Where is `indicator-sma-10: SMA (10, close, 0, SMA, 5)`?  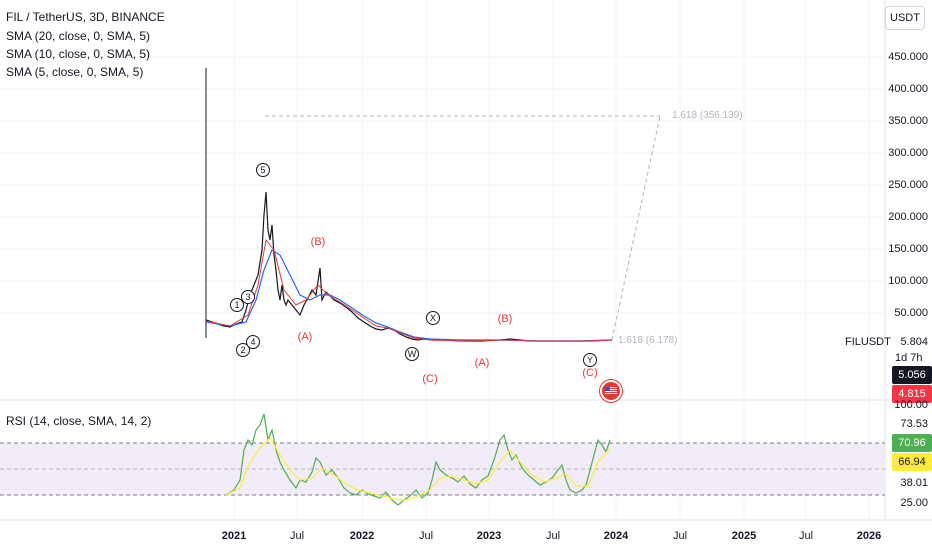
indicator-sma-10: SMA (10, close, 0, SMA, 5) is located at coordinates (78, 54).